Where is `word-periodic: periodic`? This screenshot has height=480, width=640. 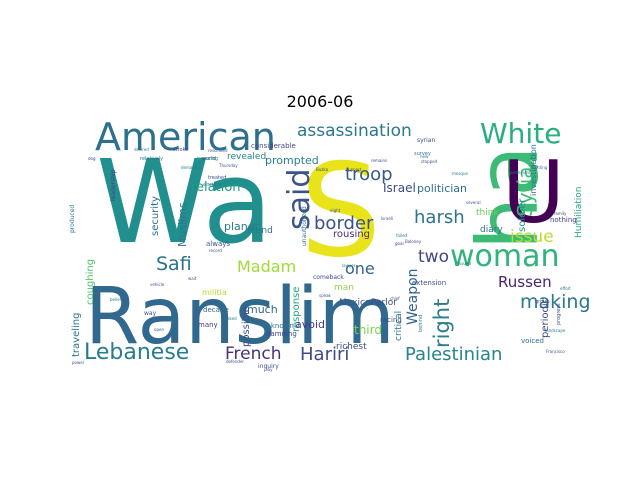
word-periodic: periodic is located at coordinates (545, 318).